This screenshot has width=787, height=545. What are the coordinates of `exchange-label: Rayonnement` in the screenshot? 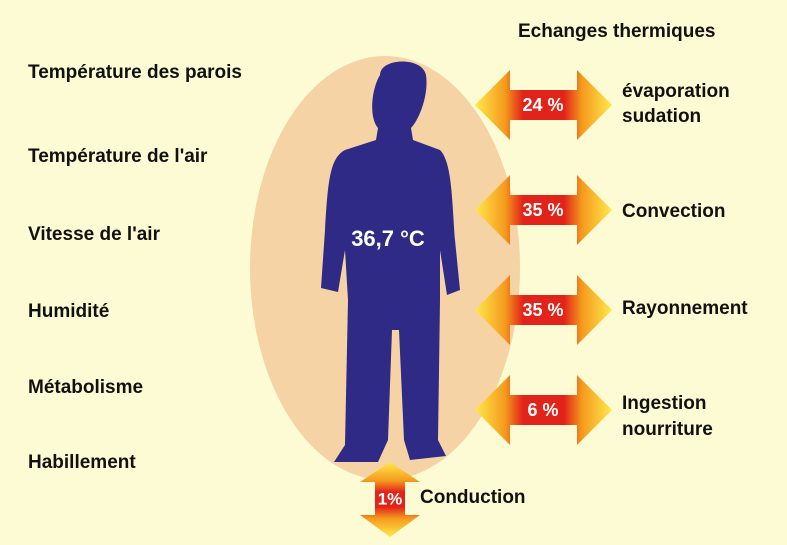 It's located at (685, 308).